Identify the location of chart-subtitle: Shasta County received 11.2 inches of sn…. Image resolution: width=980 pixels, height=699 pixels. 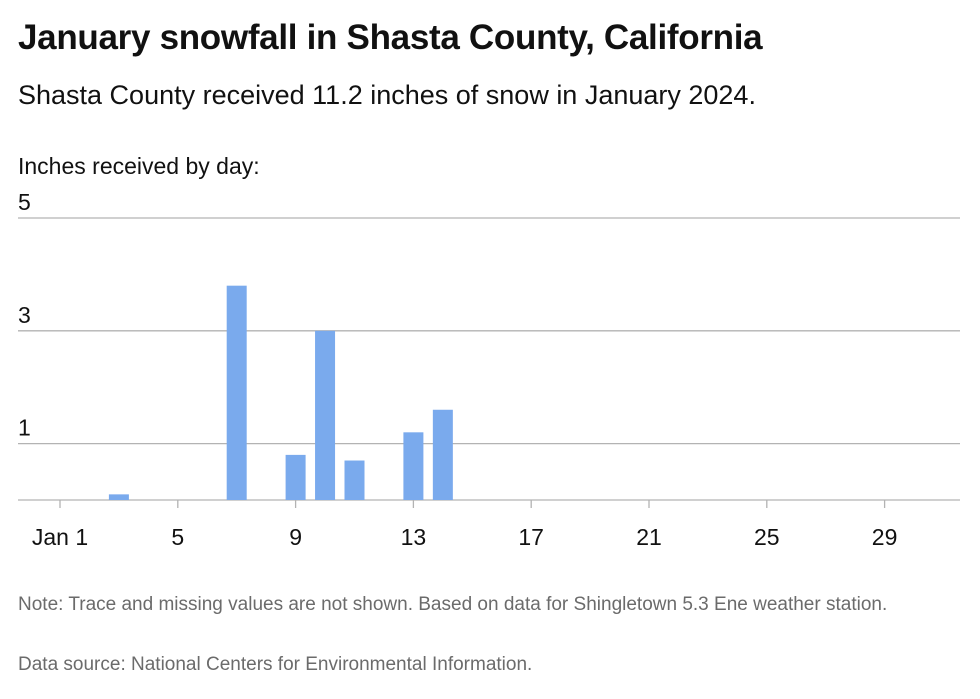
(387, 95).